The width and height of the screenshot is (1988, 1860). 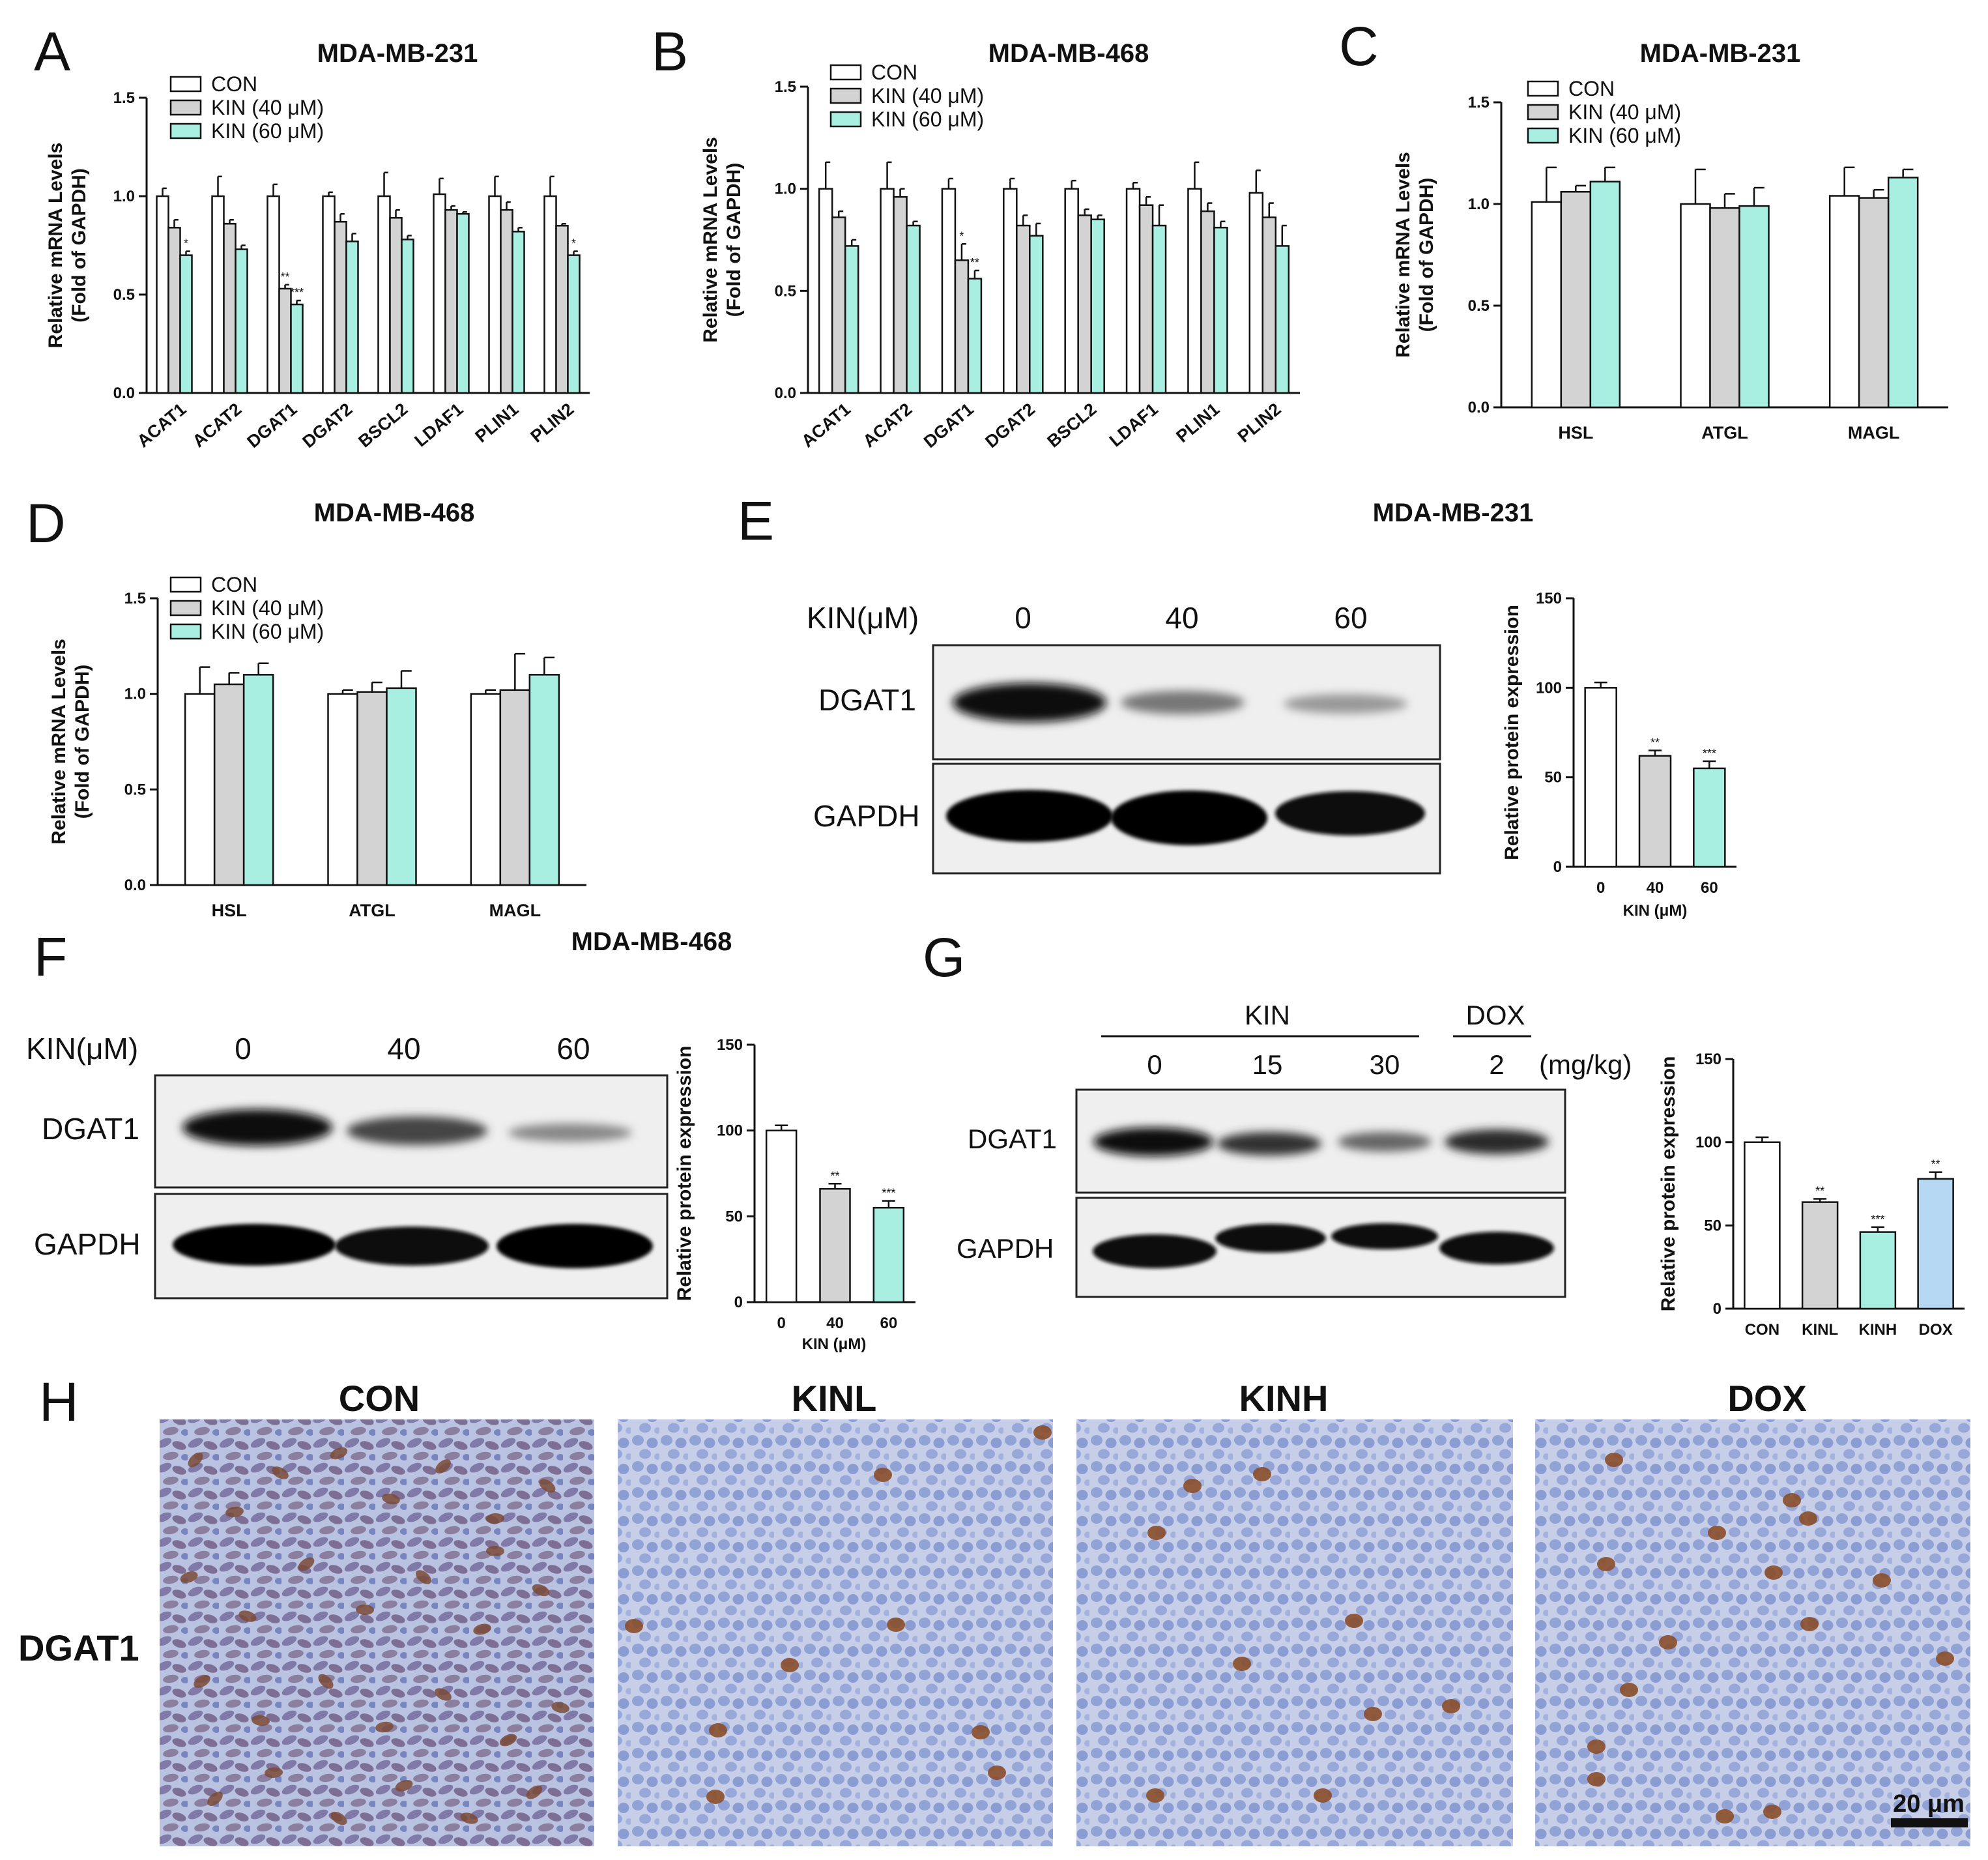 What do you see at coordinates (186, 243) in the screenshot?
I see `chart-a-significance: *` at bounding box center [186, 243].